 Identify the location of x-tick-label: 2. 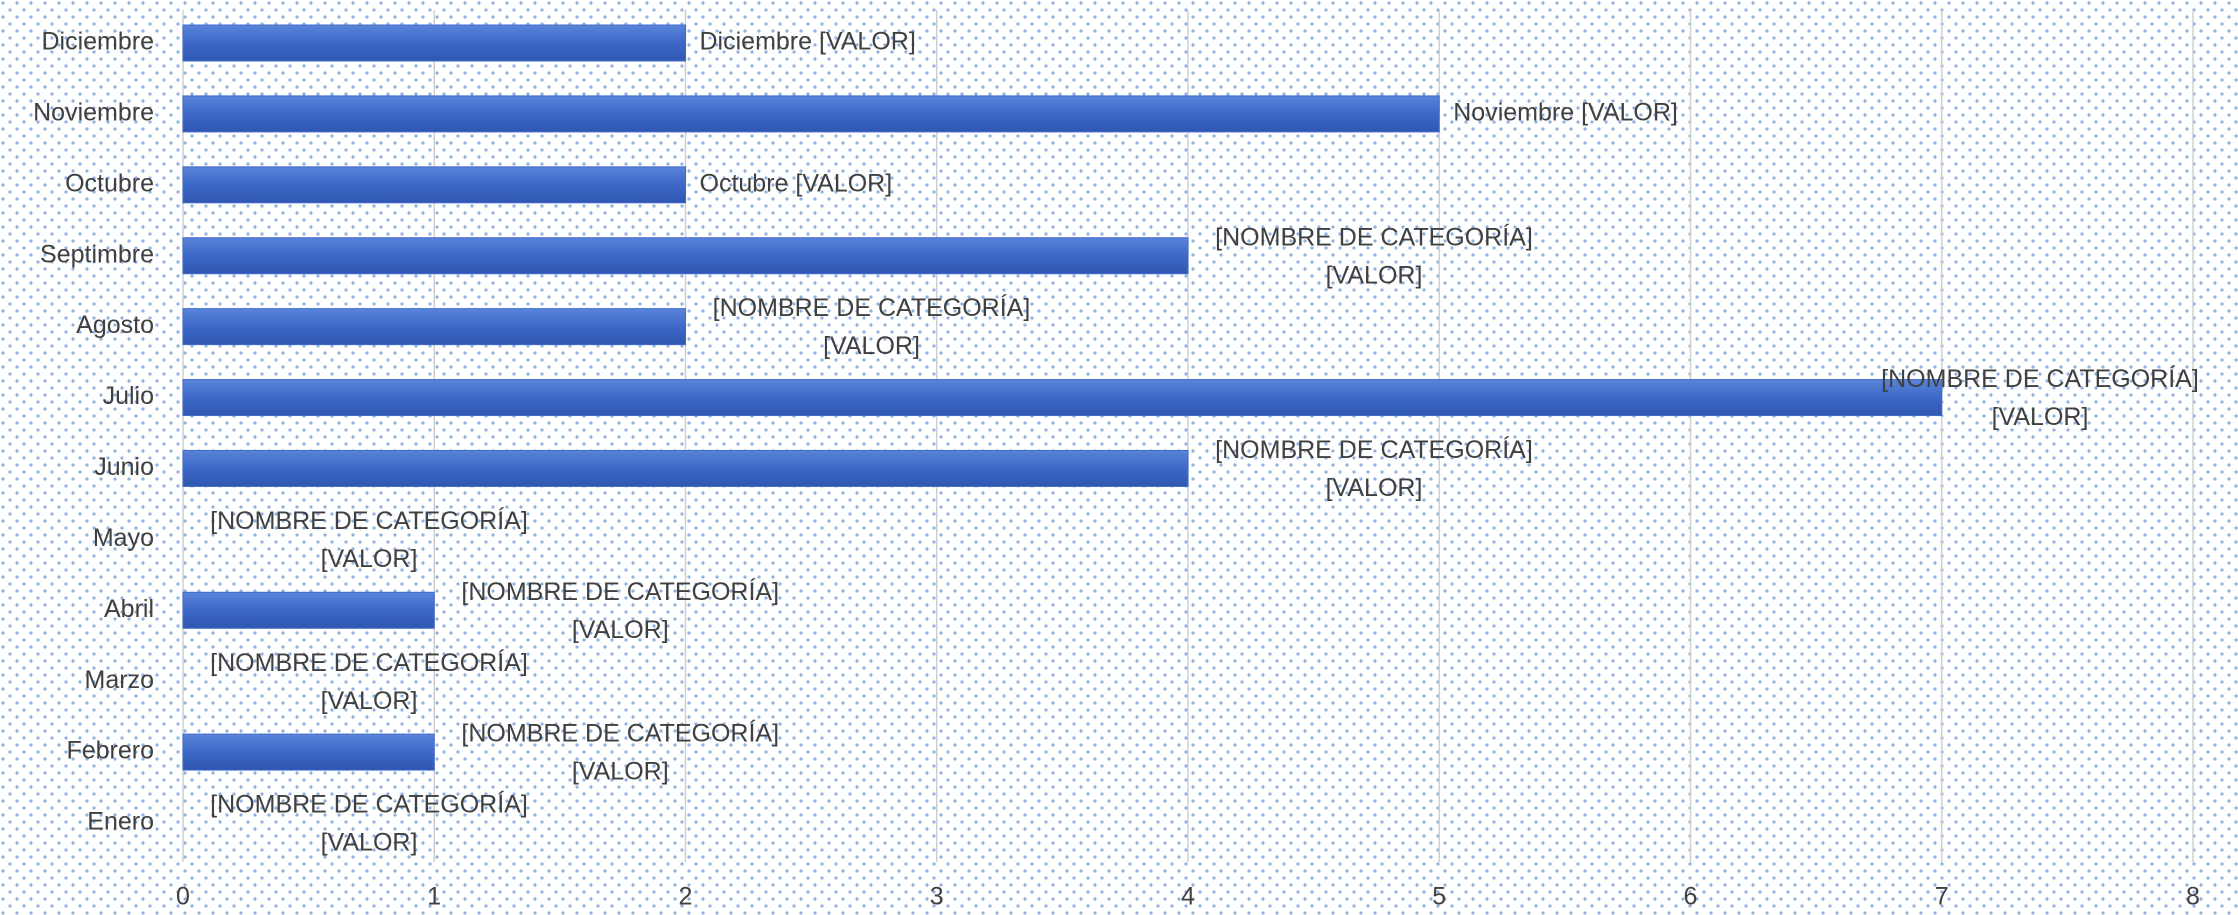
(686, 897).